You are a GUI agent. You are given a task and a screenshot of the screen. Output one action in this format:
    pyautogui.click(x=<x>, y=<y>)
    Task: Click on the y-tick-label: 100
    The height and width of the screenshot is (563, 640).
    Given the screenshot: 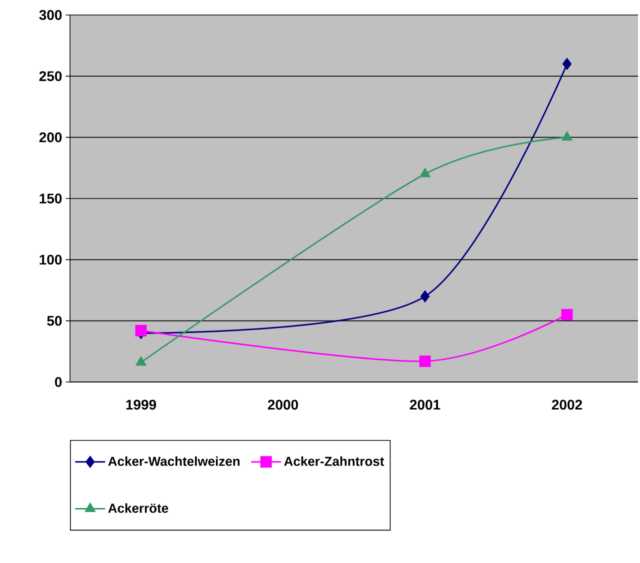 What is the action you would take?
    pyautogui.click(x=51, y=259)
    